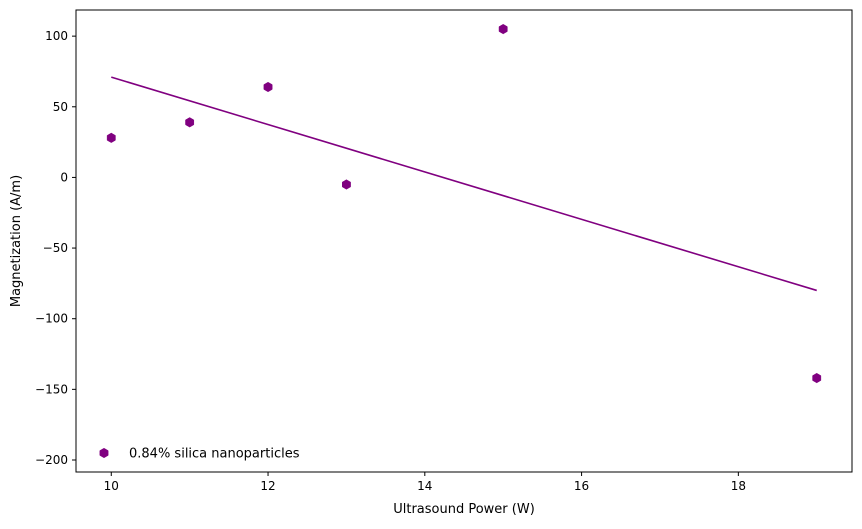  I want to click on y-tick-label: −100, so click(51, 319).